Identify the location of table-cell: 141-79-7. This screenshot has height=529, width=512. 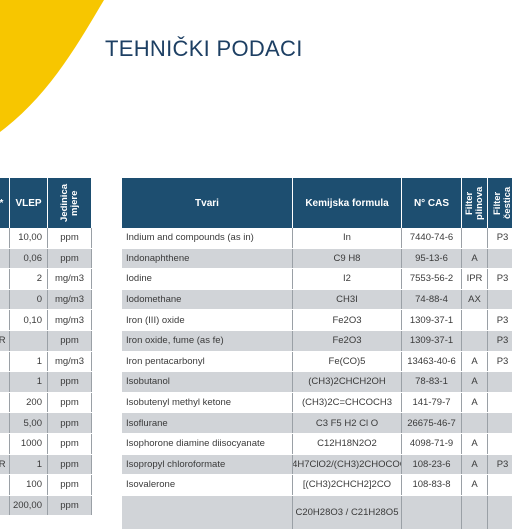
(432, 403).